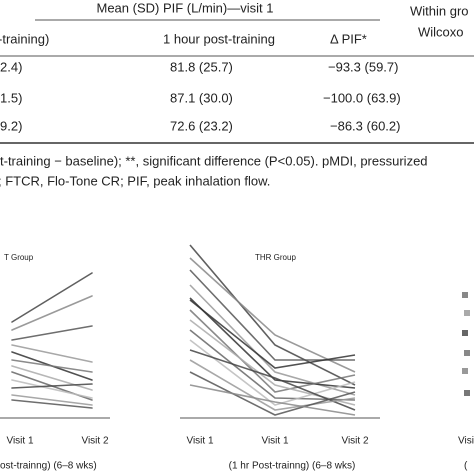  What do you see at coordinates (466, 441) in the screenshot?
I see `x-label: Visi` at bounding box center [466, 441].